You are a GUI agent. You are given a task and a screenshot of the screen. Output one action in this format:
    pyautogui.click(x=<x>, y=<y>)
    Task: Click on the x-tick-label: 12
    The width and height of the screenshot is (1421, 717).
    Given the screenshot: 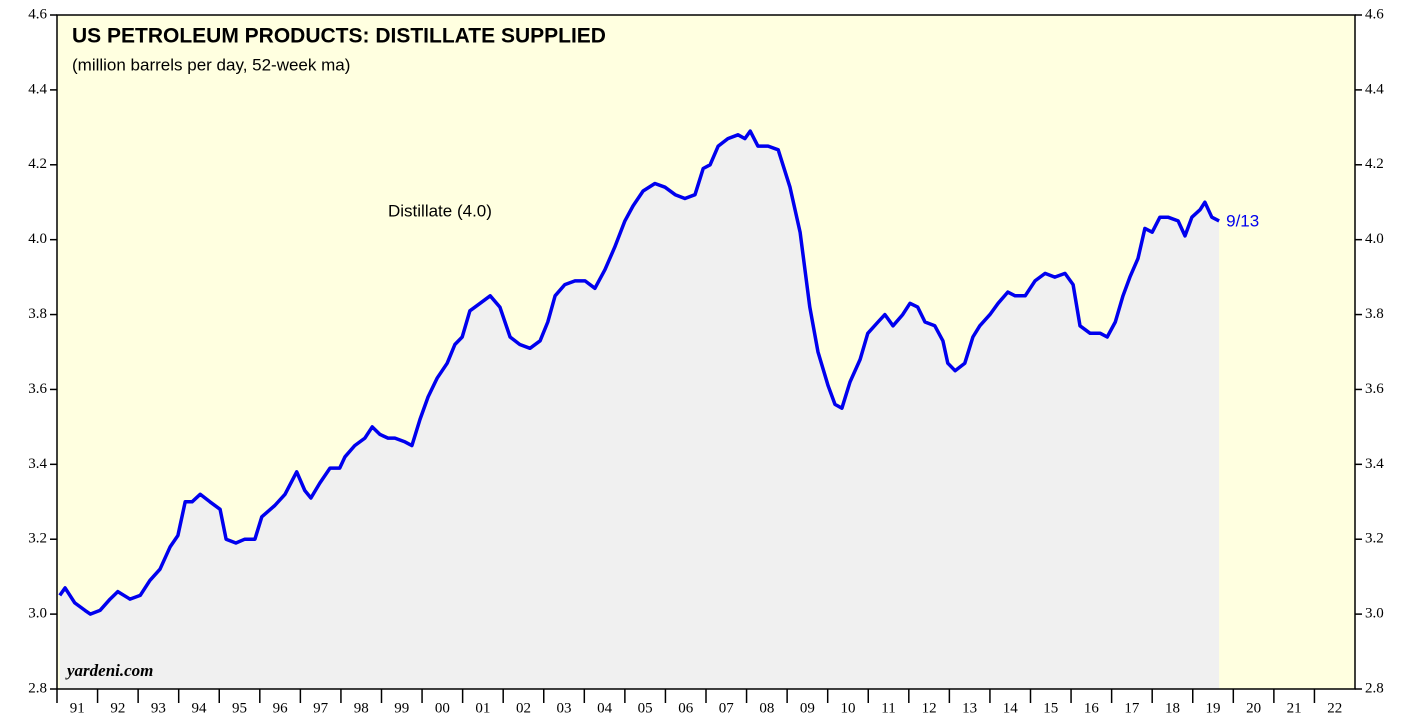 What is the action you would take?
    pyautogui.click(x=929, y=708)
    